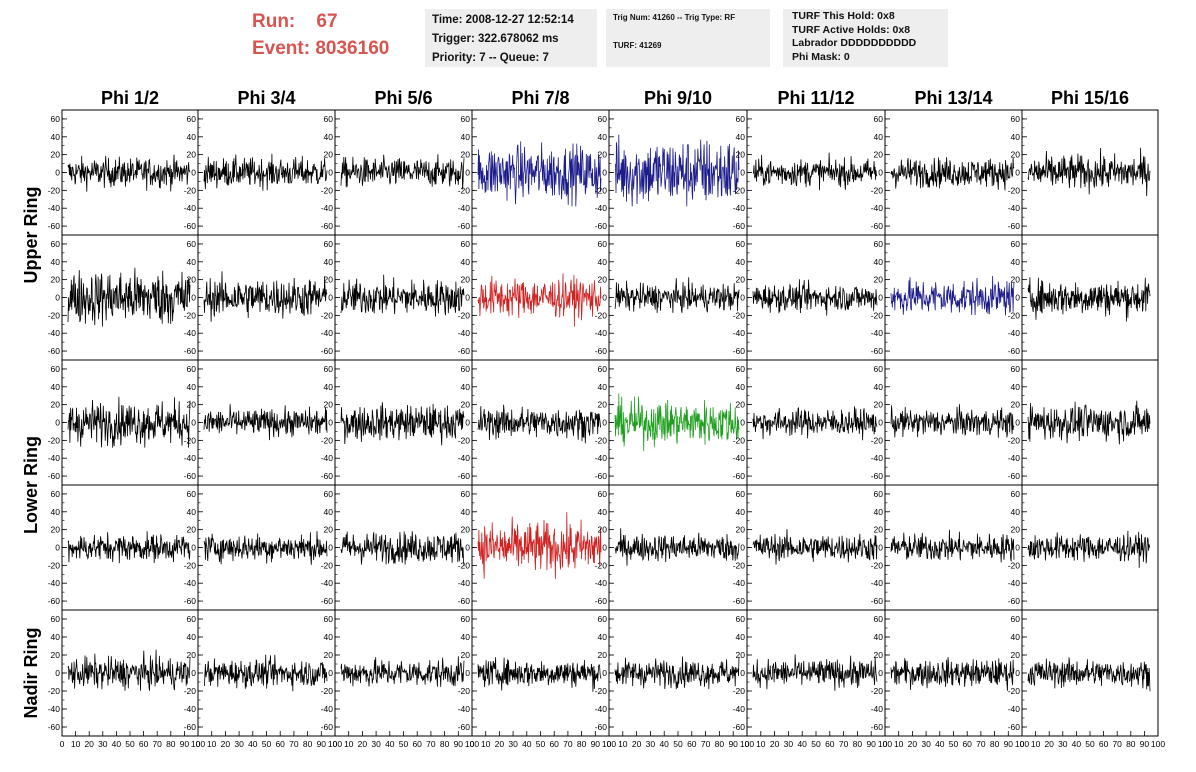 The height and width of the screenshot is (772, 1196). What do you see at coordinates (1117, 744) in the screenshot?
I see `x-tick-label: 70` at bounding box center [1117, 744].